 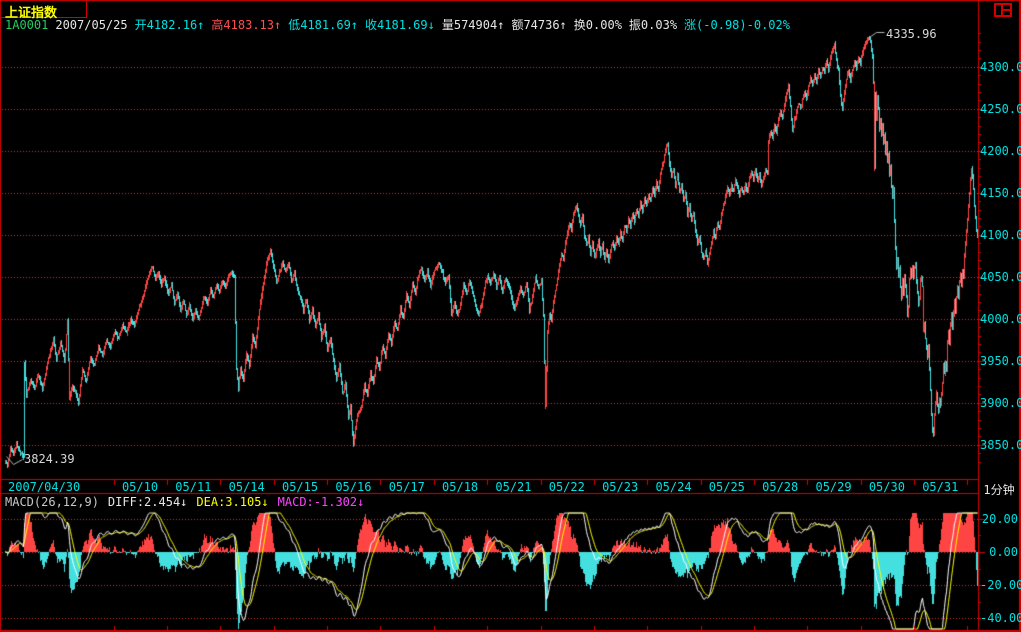 What do you see at coordinates (193, 487) in the screenshot?
I see `date-axis-label: 05/11` at bounding box center [193, 487].